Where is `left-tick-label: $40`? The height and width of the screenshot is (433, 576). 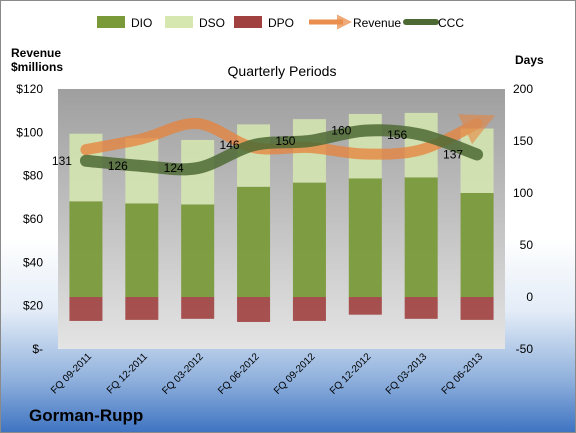
left-tick-label: $40 is located at coordinates (33, 262).